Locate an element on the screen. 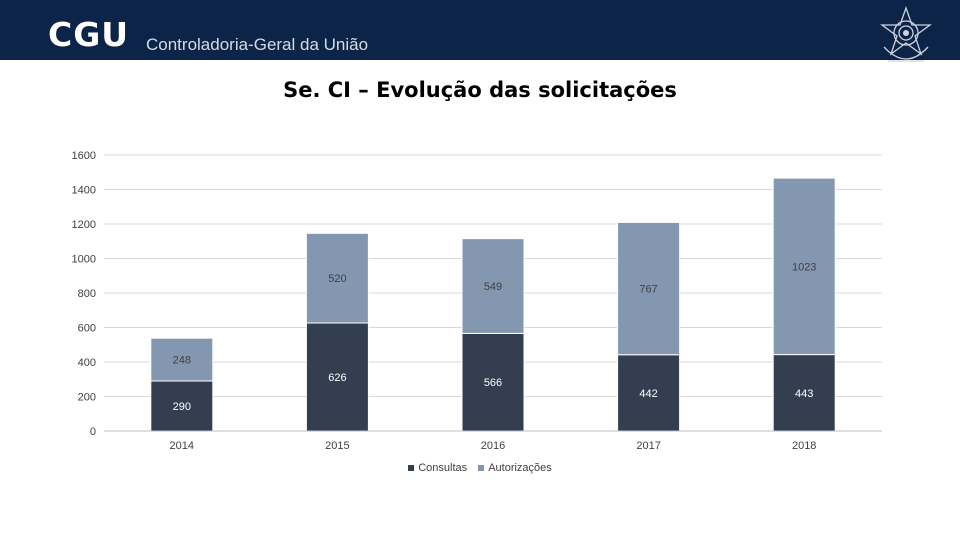  y-tick-label: 1600 is located at coordinates (84, 156).